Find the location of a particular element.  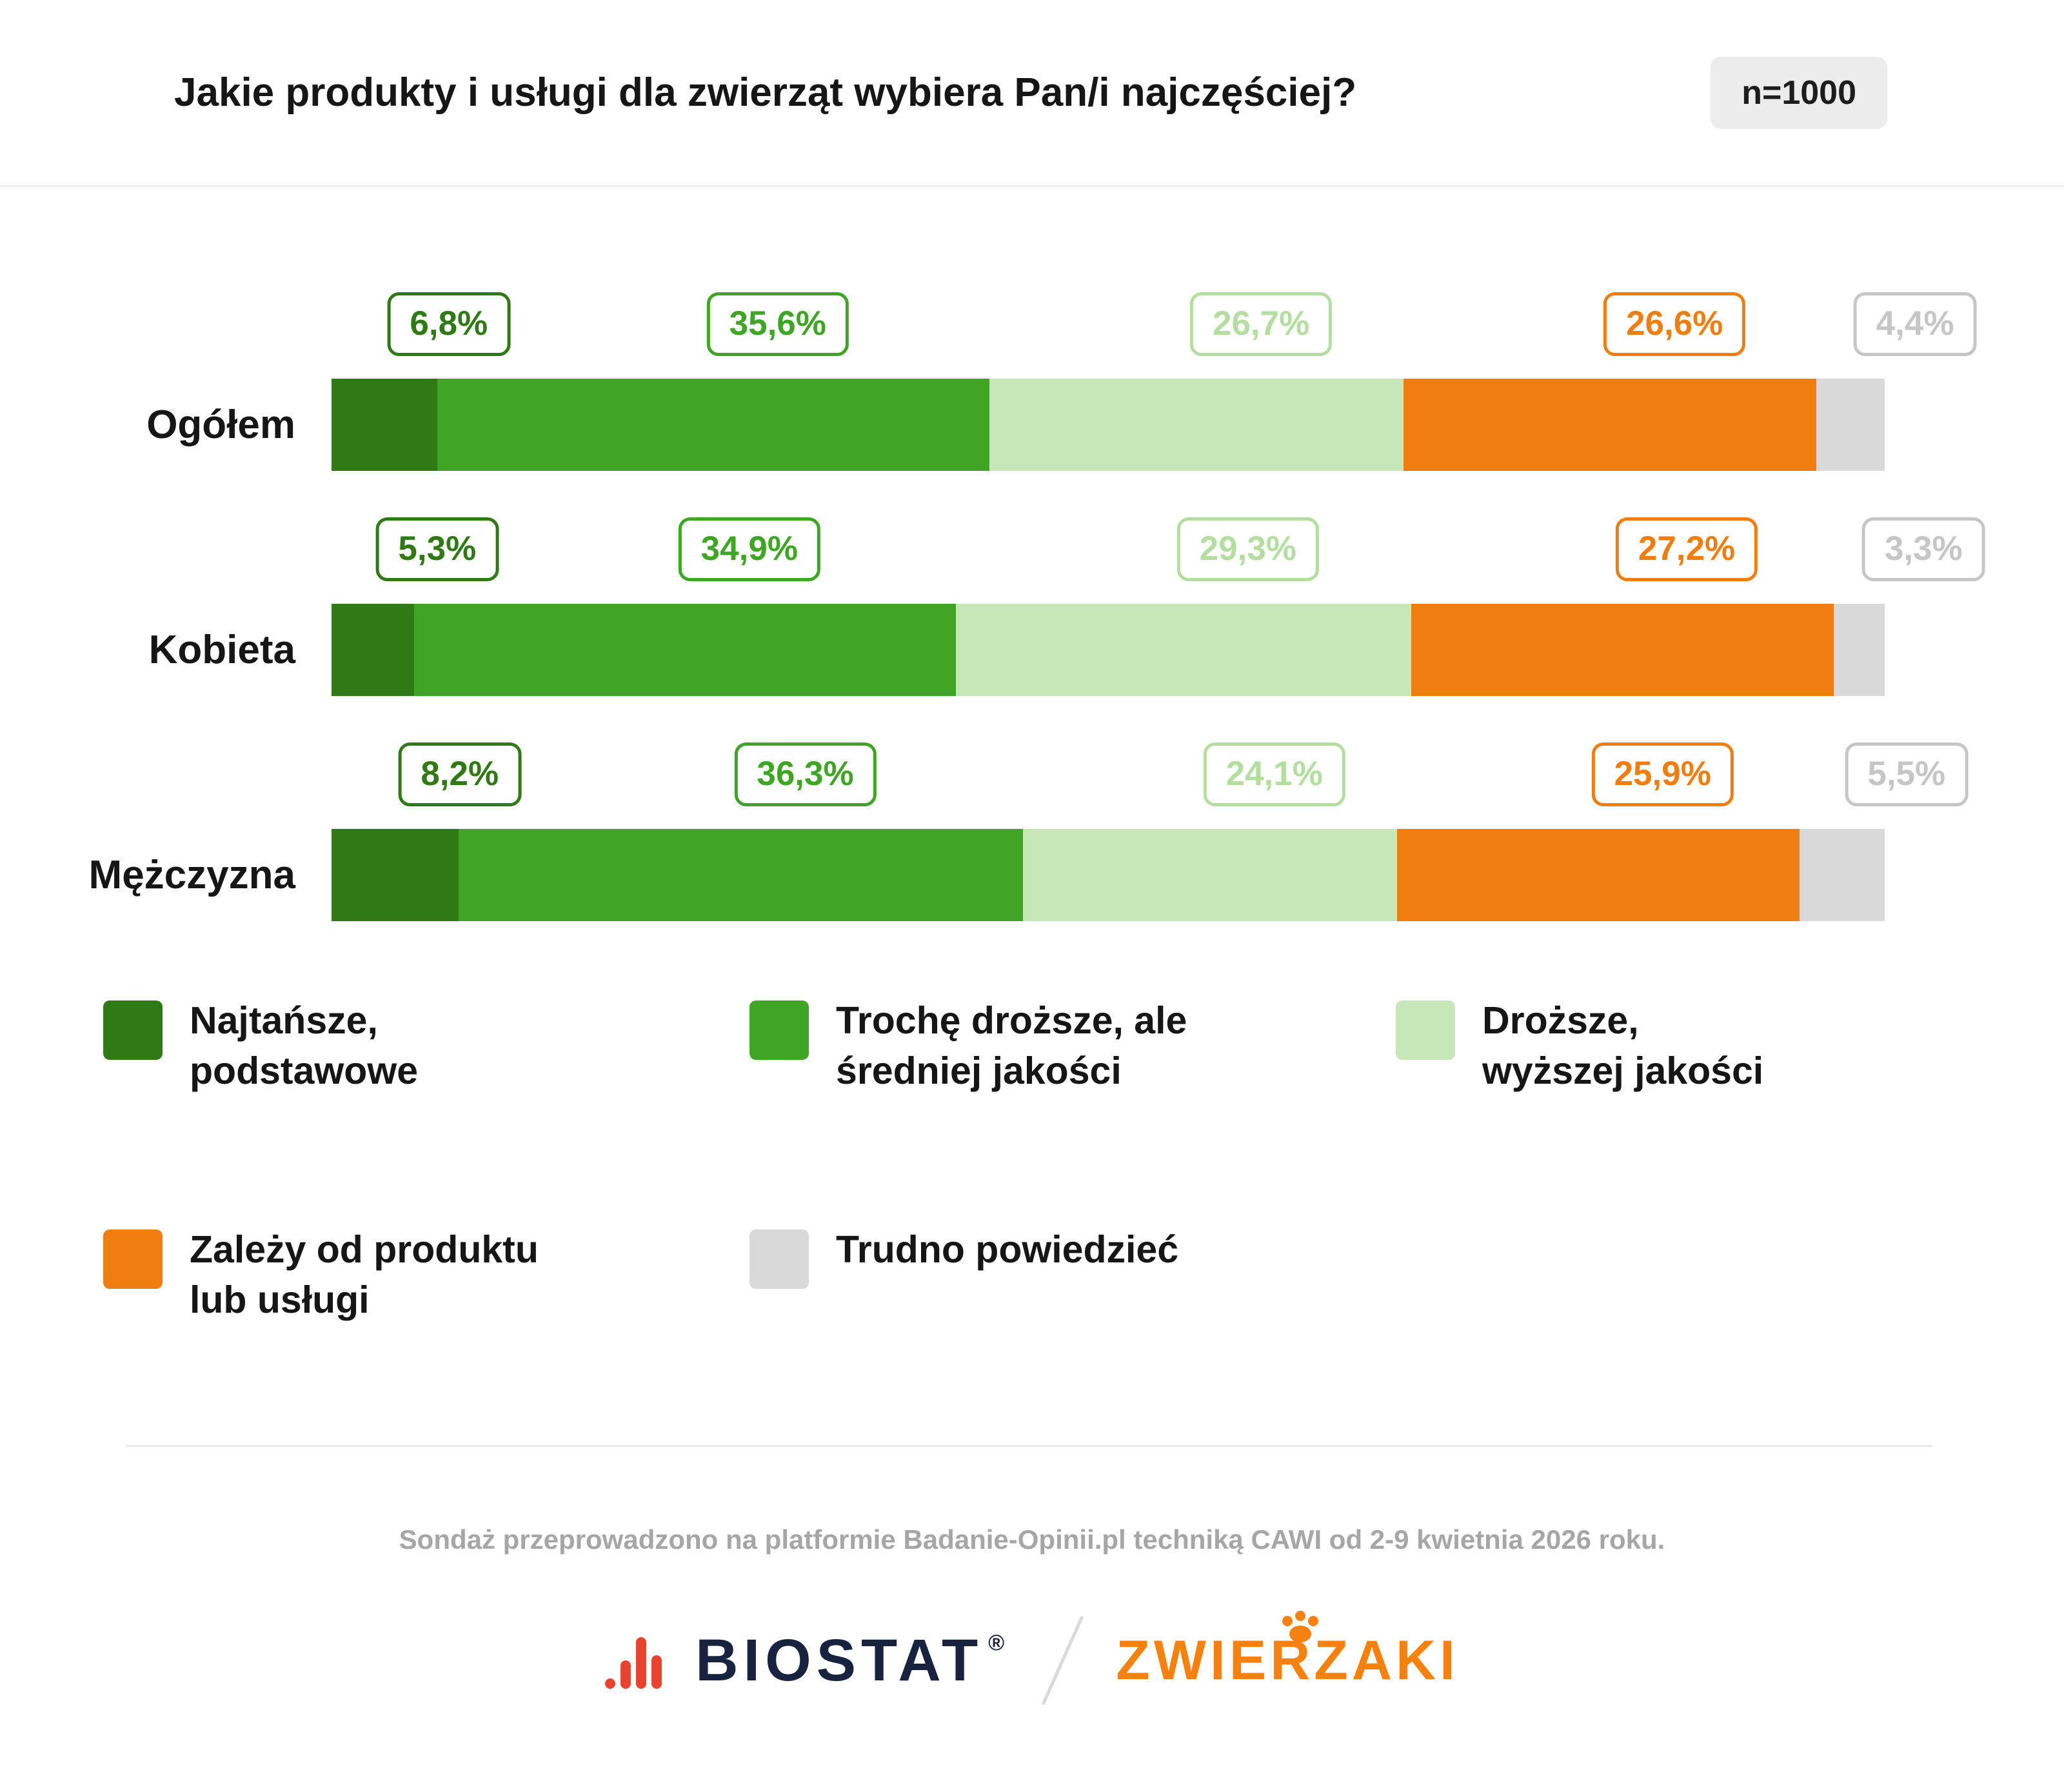

value-label: 26,6% is located at coordinates (1674, 324).